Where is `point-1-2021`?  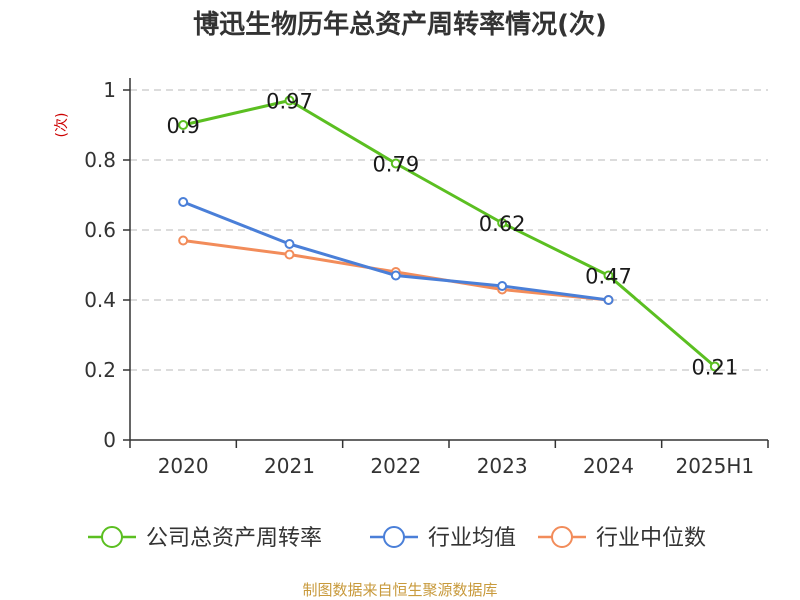
point-1-2021 is located at coordinates (289, 244).